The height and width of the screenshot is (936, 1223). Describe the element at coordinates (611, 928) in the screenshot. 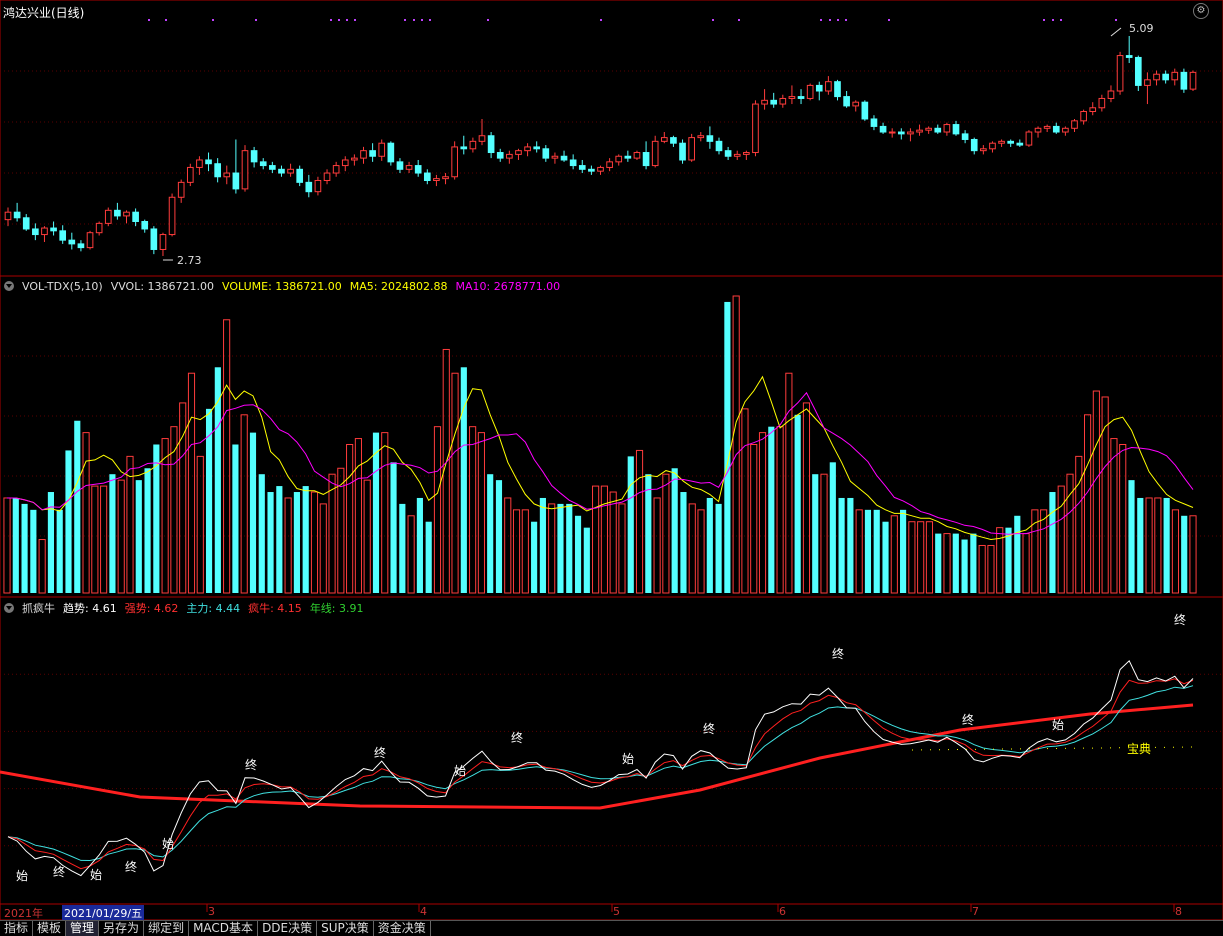

I see `bottom-tab-bar: 指标 模板 管理 另存为 绑定到 MACD基本 DDE决策 SUP决策 资金决策` at that location.